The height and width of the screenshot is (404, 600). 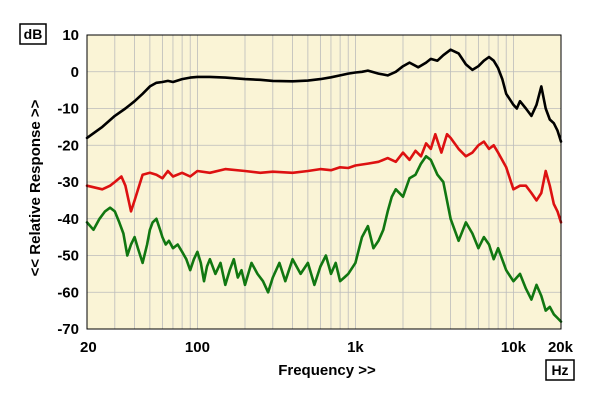 I want to click on x-tick-label: 1k, so click(x=355, y=347).